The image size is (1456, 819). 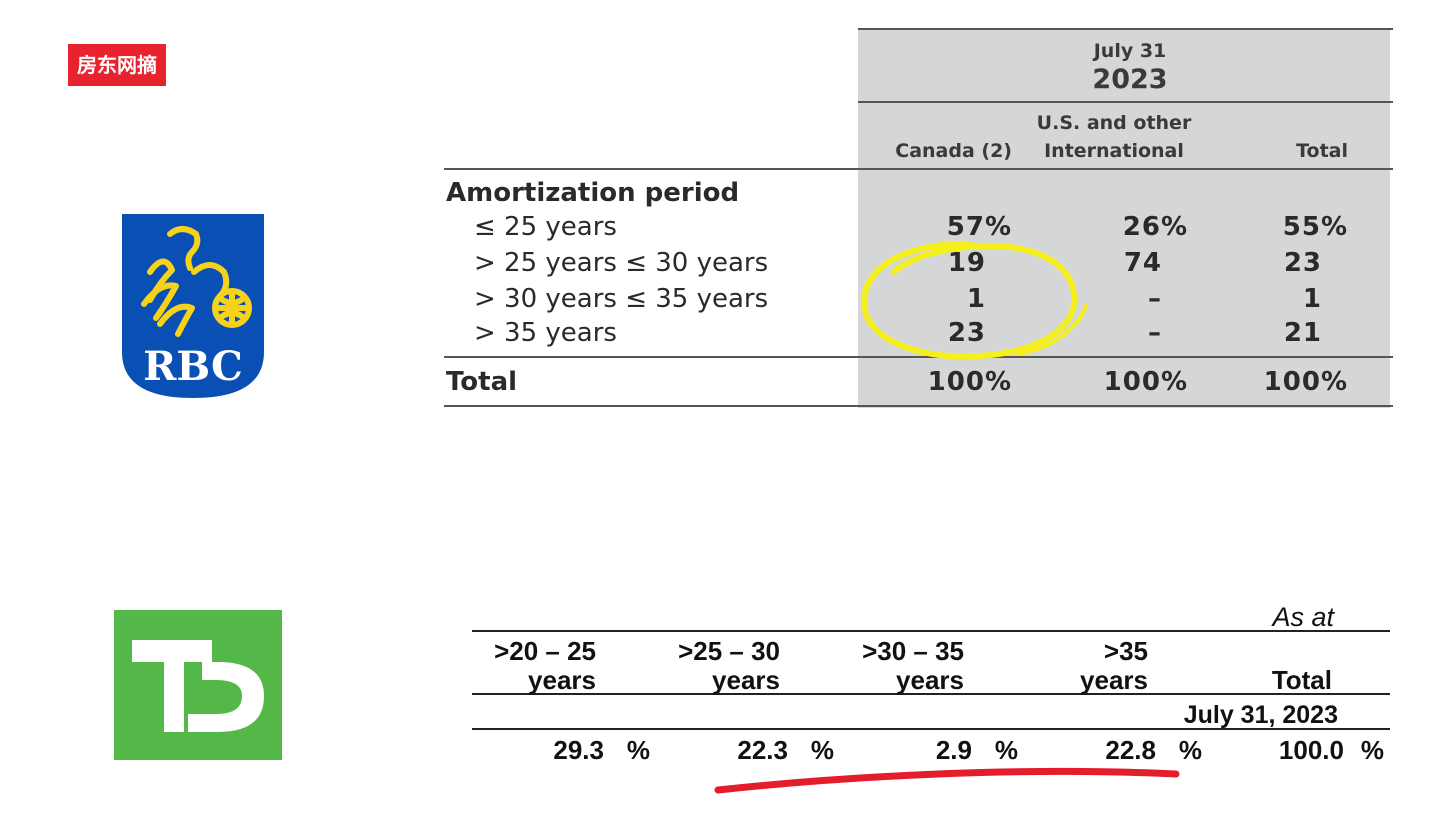 What do you see at coordinates (969, 382) in the screenshot?
I see `rbc-total-canada: 100%` at bounding box center [969, 382].